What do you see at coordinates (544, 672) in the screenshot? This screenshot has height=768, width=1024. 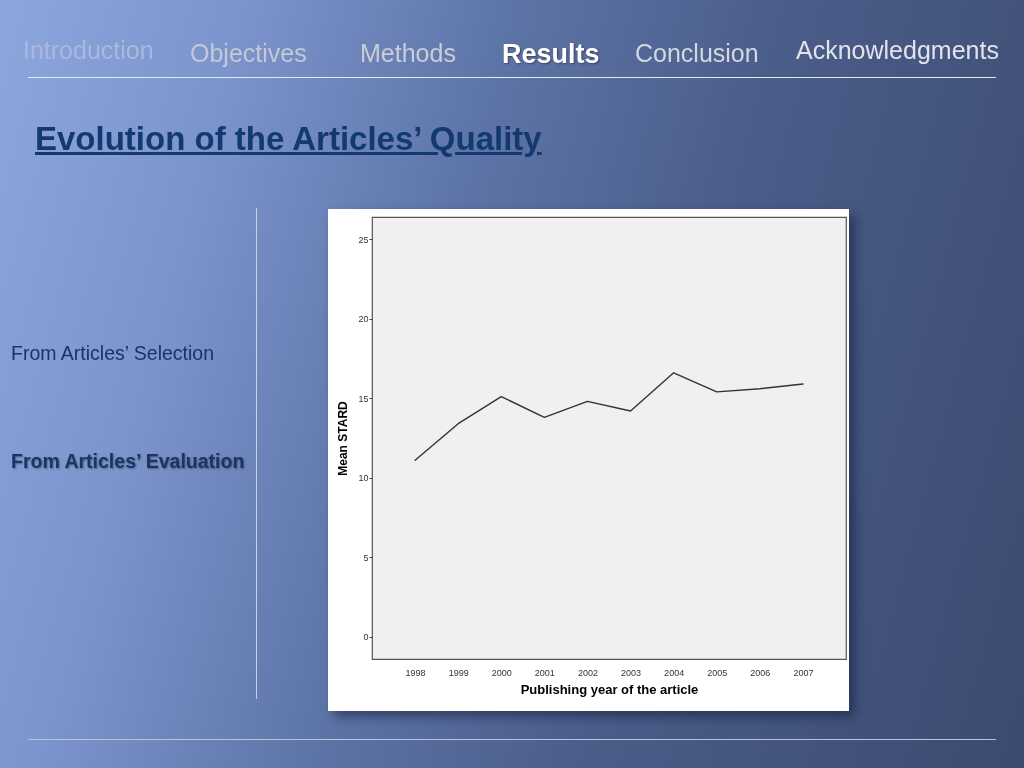 I see `x-tick-label: 2001` at bounding box center [544, 672].